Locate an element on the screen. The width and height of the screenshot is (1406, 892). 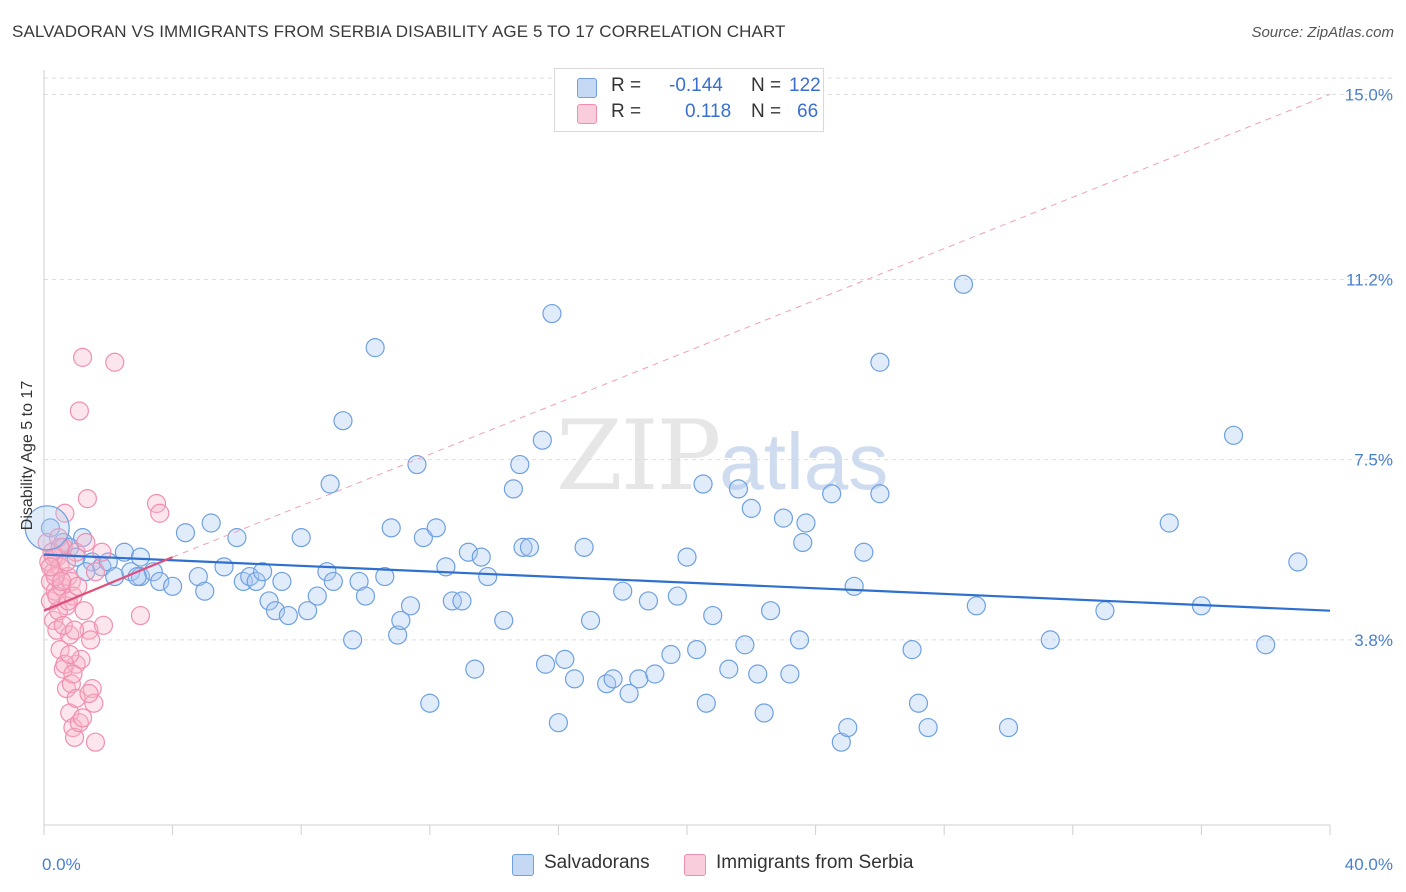
x-tick-label-min: 0.0% is located at coordinates (61, 864).